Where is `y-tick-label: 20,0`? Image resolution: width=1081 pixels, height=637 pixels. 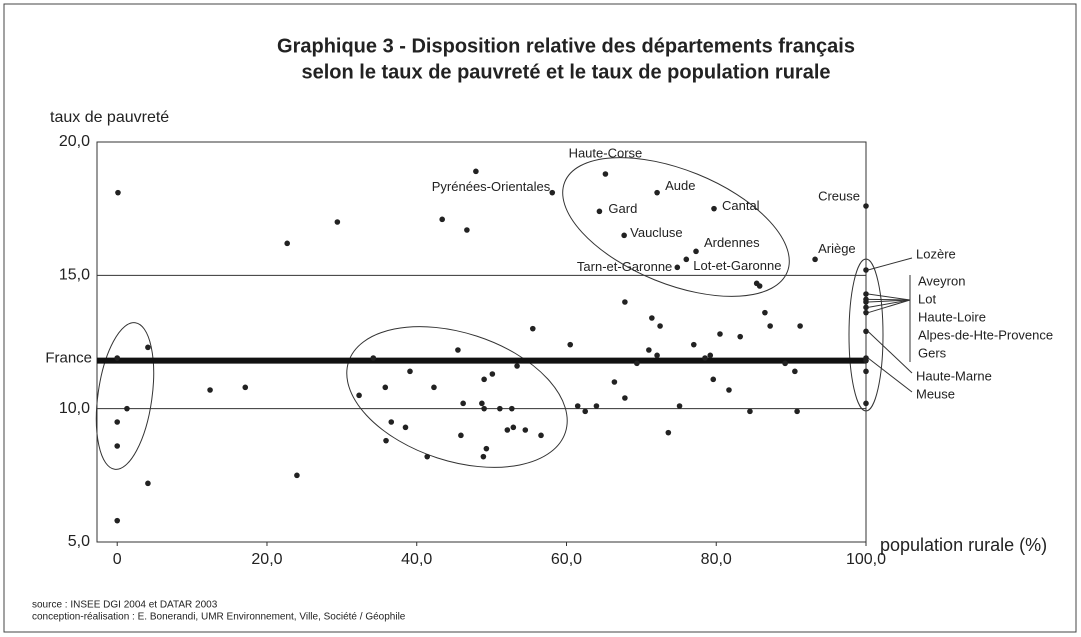 y-tick-label: 20,0 is located at coordinates (74, 141).